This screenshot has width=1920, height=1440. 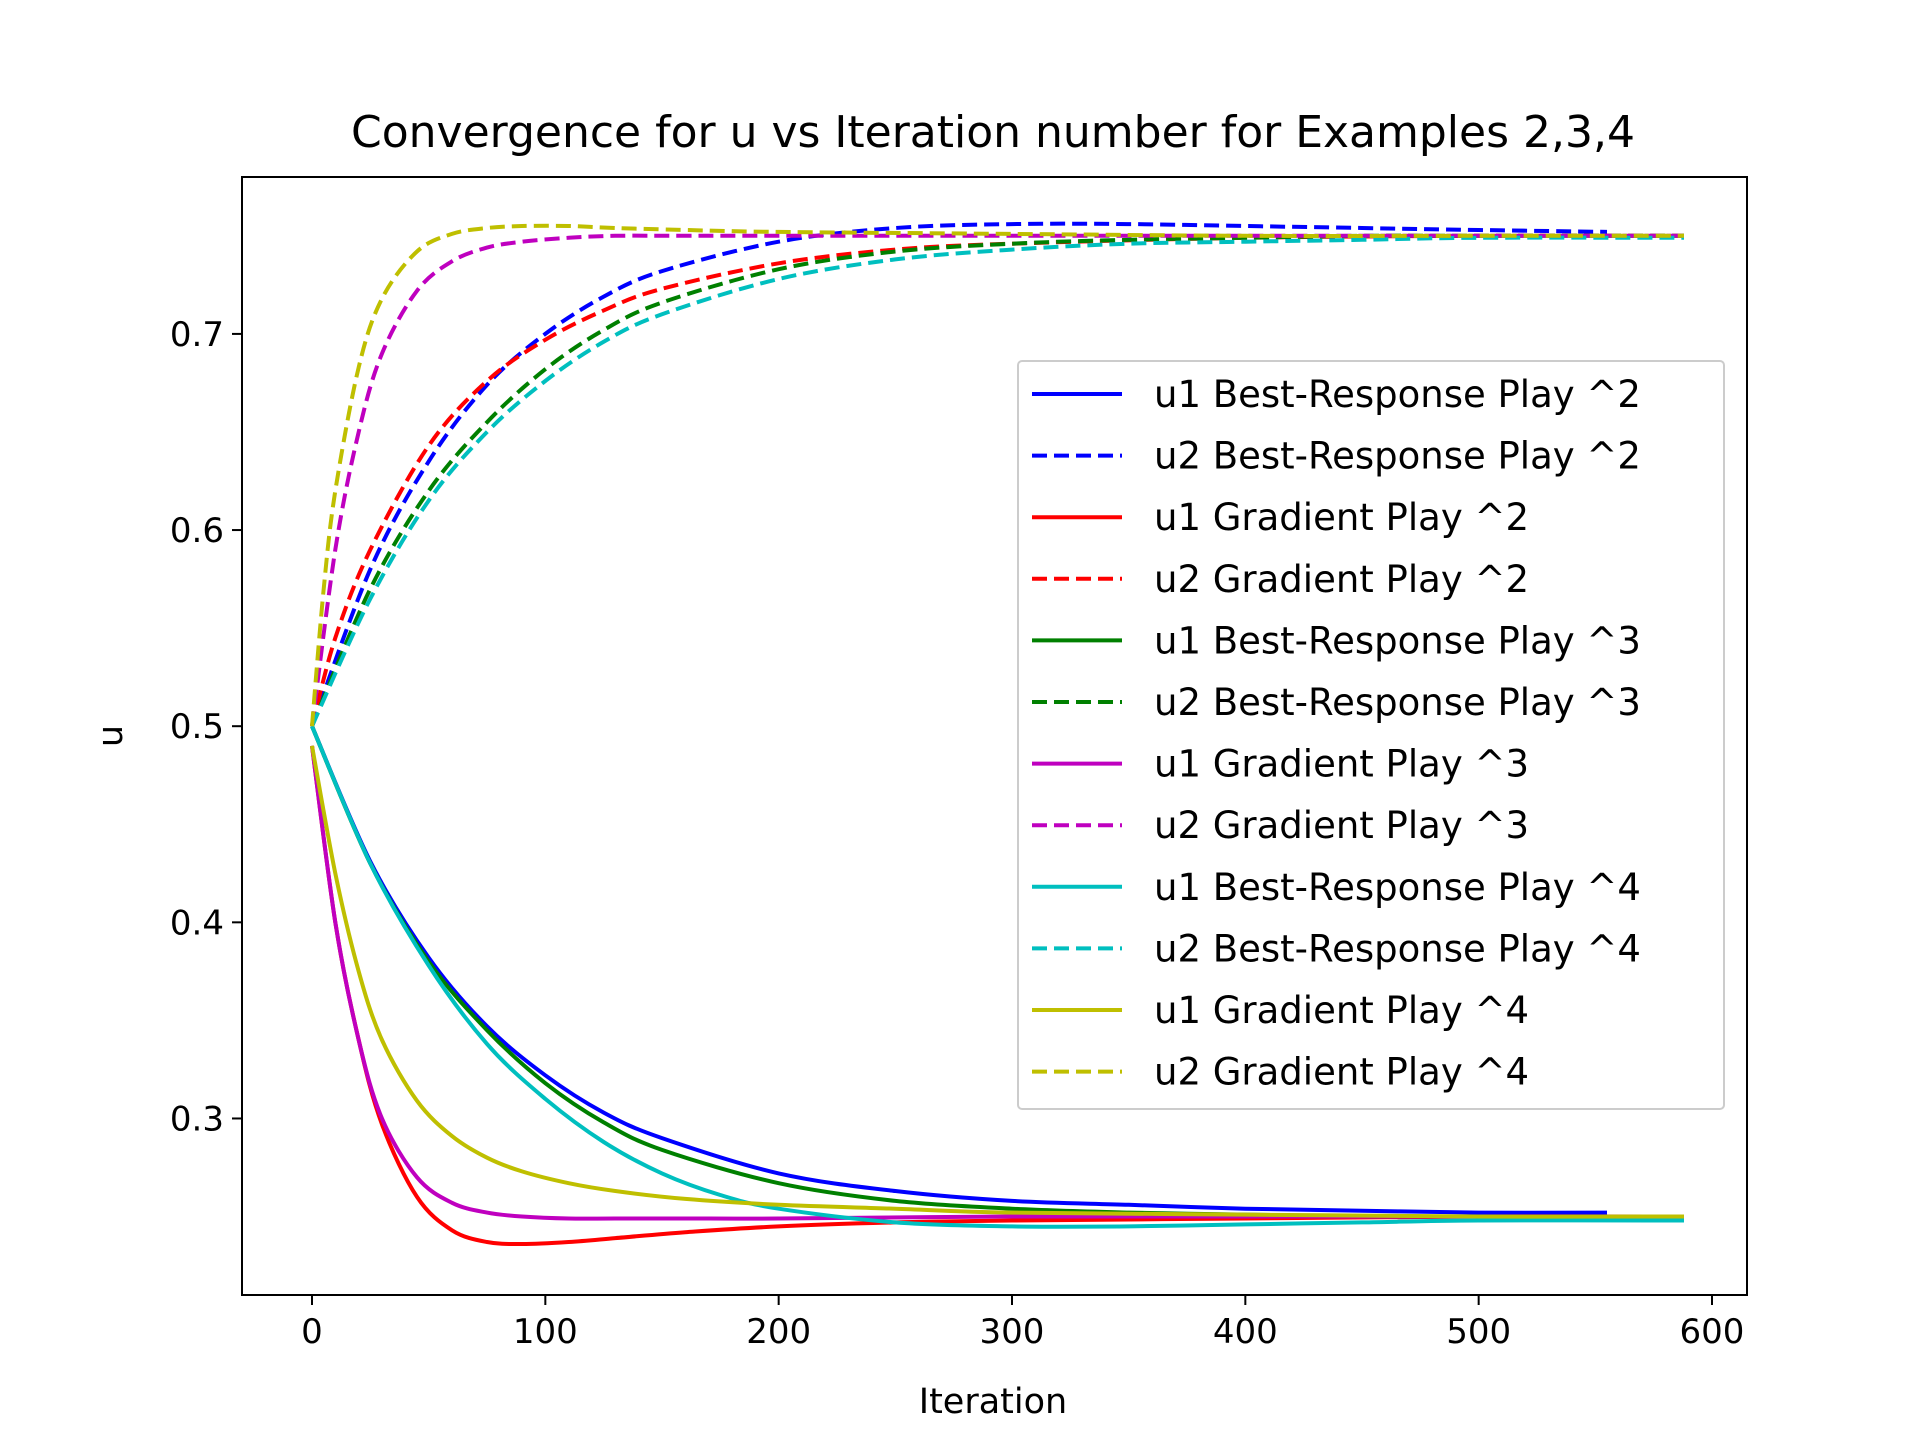 I want to click on y-axis: 0.3 0.4 0.5 0.6 0.7, so click(x=206, y=727).